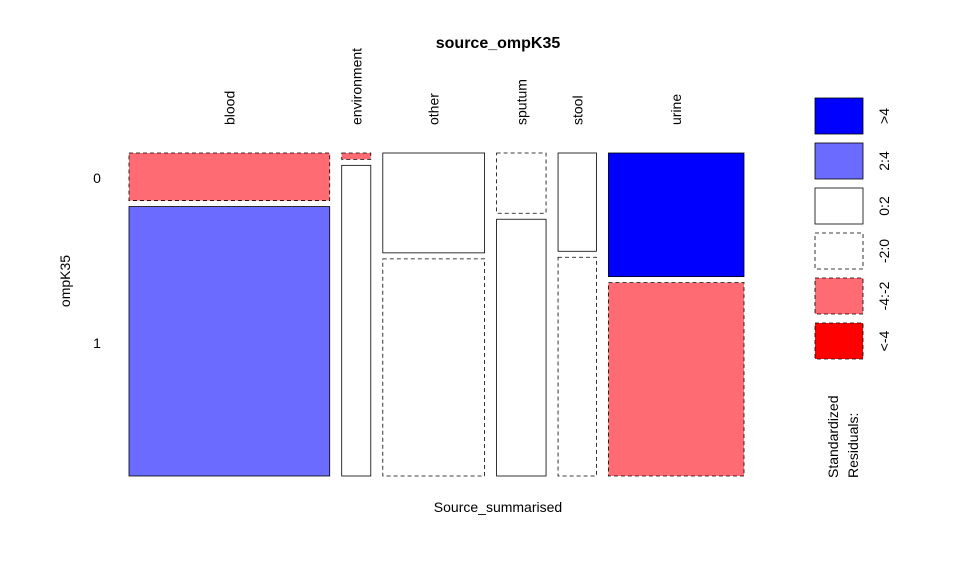  I want to click on column-label-other: other, so click(434, 109).